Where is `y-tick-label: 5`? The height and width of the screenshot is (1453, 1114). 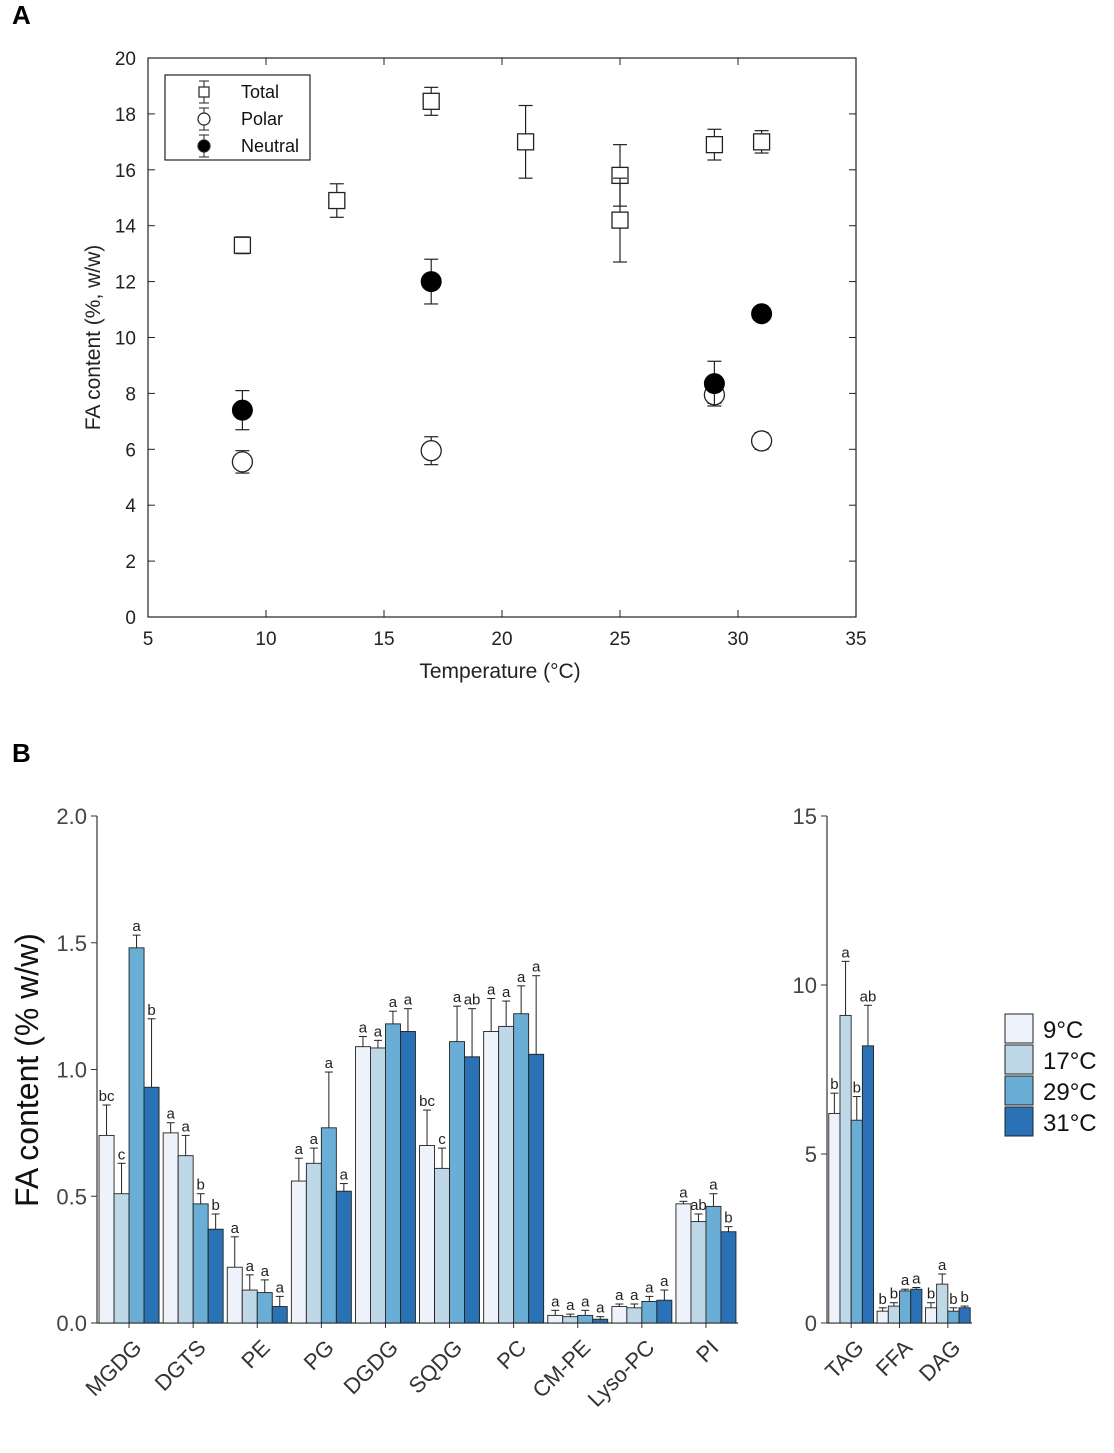
y-tick-label: 5 is located at coordinates (811, 1154).